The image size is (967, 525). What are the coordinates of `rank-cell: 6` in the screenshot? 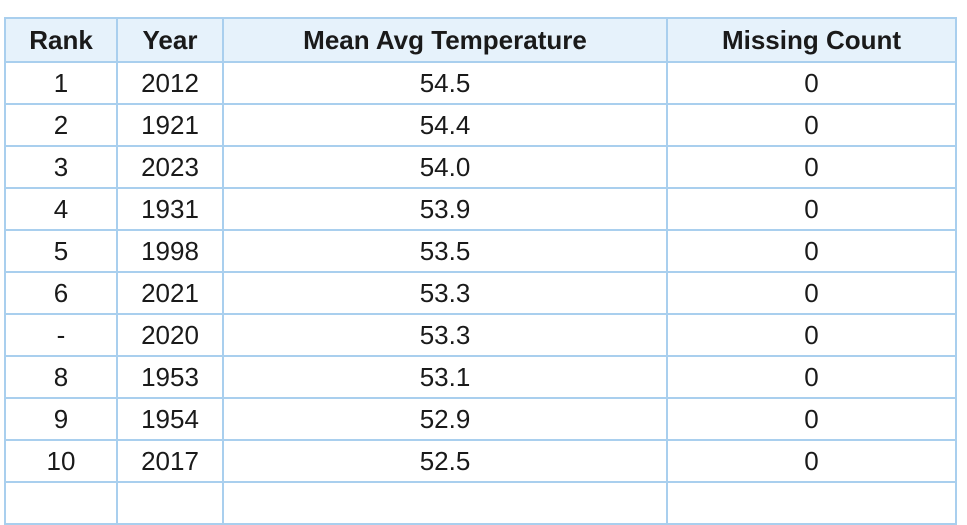 It's located at (61, 293).